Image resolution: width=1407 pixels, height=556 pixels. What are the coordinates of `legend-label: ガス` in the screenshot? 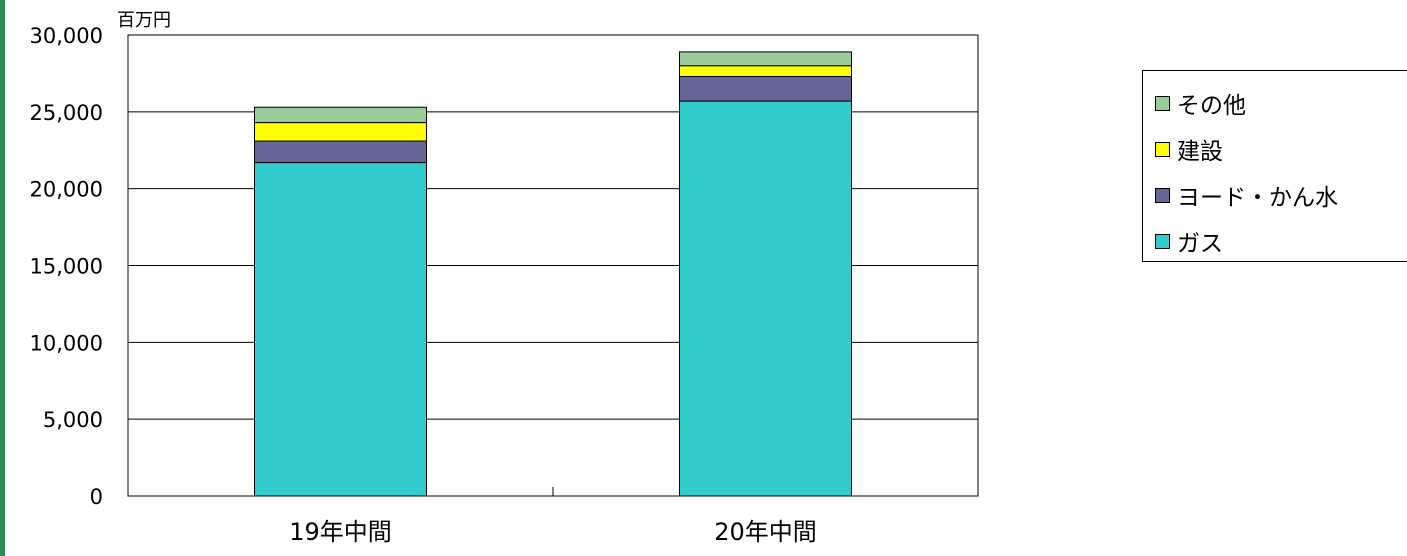 It's located at (1200, 244).